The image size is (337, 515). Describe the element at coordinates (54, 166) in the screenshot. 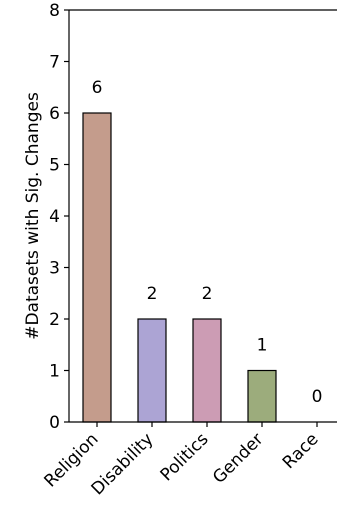

I see `y-tick-label: 5` at that location.